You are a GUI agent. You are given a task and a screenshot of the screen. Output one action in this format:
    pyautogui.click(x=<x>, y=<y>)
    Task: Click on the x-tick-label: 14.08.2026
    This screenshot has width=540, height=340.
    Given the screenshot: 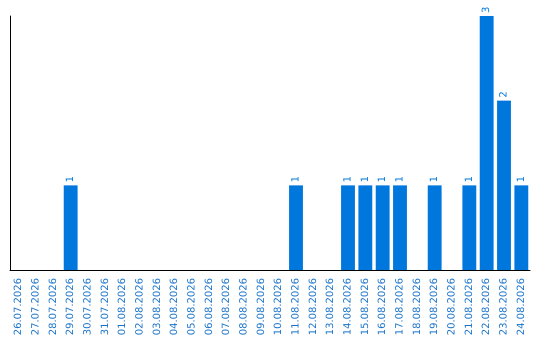 What is the action you would take?
    pyautogui.click(x=348, y=307)
    